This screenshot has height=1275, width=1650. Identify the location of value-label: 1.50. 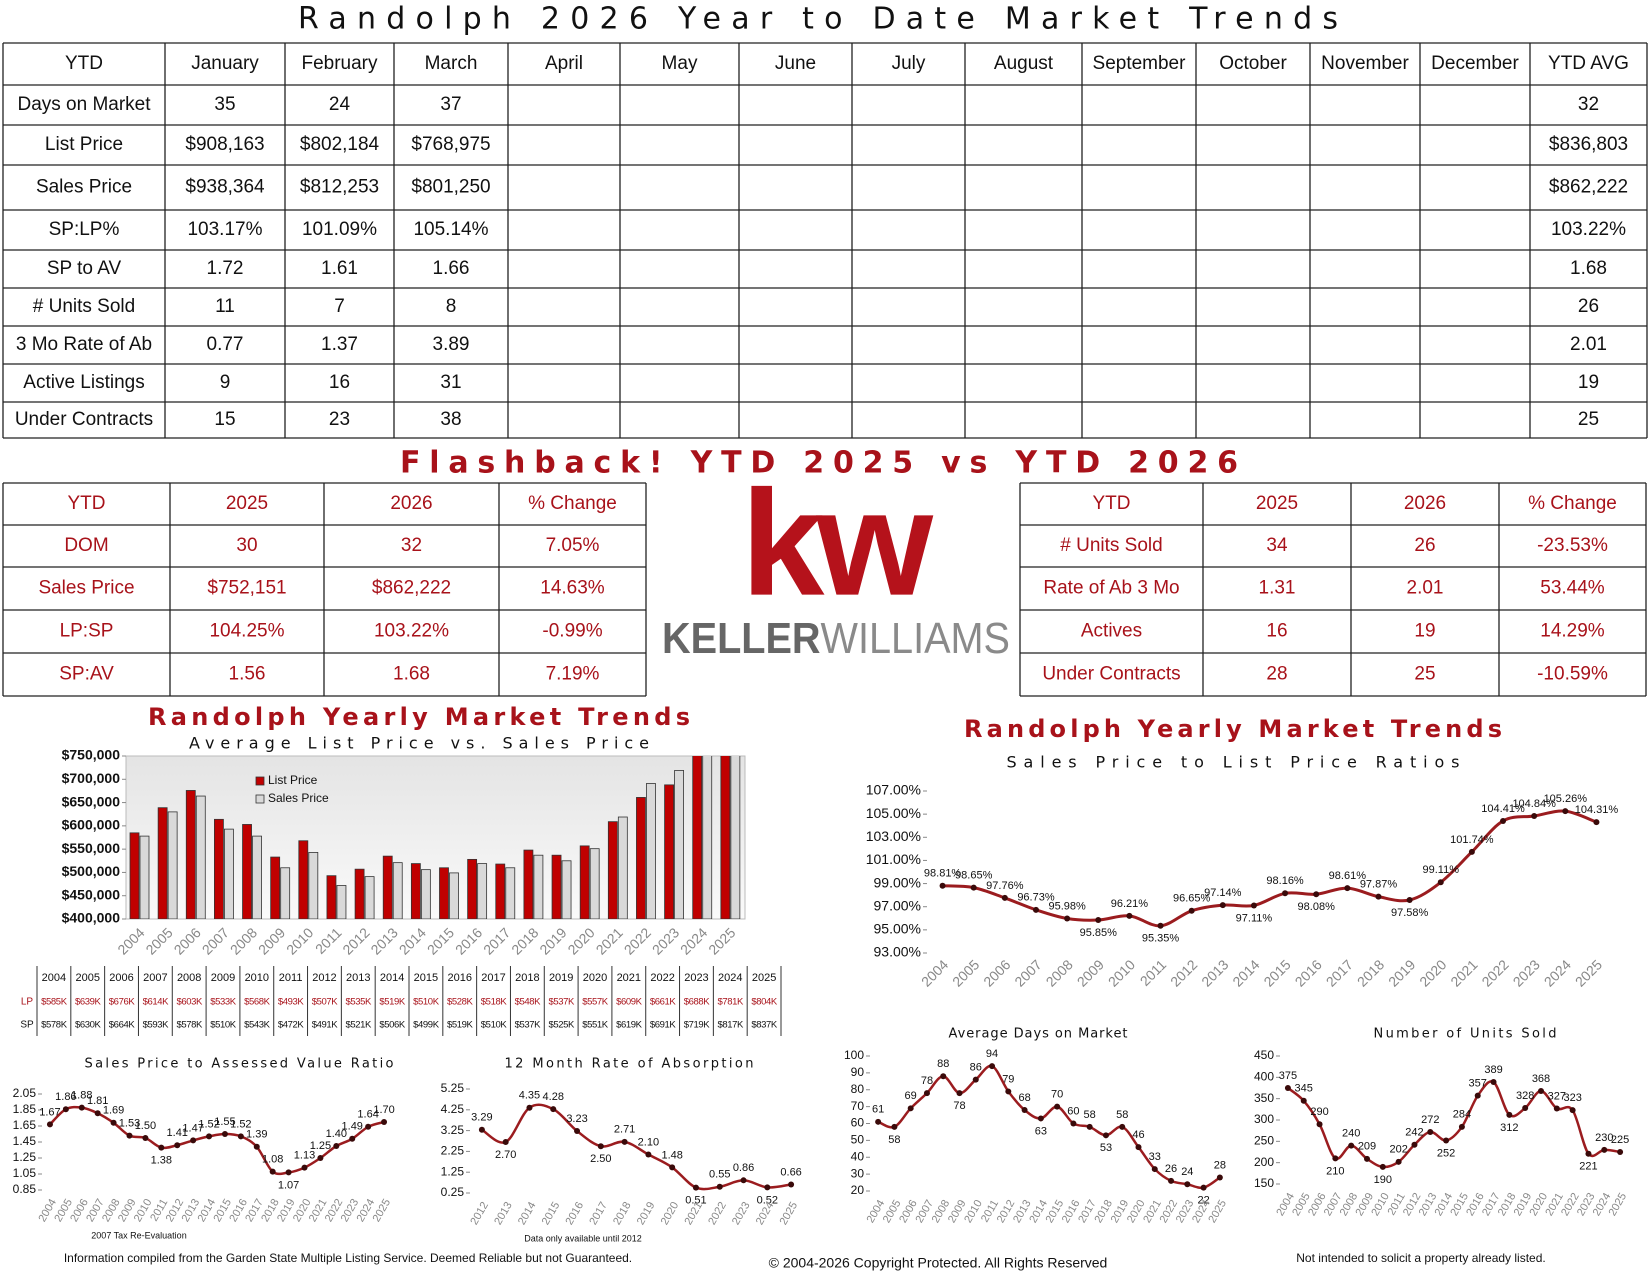
(145, 1126).